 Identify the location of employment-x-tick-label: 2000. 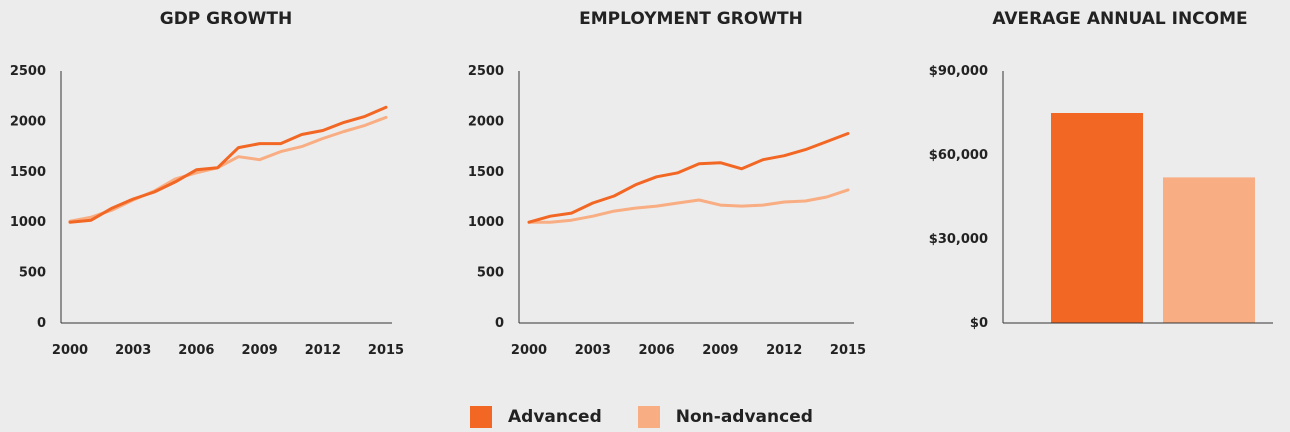
(529, 350).